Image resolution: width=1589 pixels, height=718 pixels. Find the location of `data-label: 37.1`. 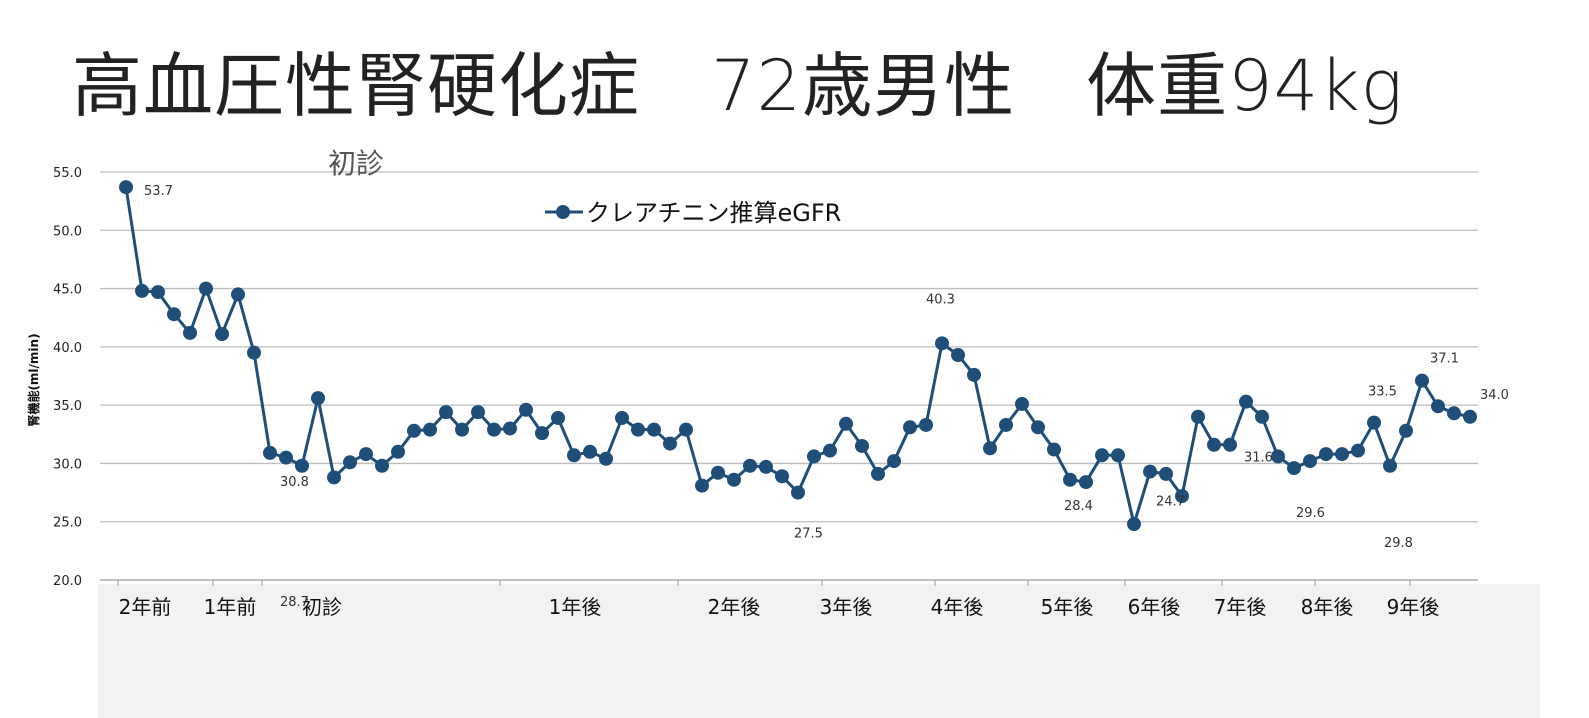

data-label: 37.1 is located at coordinates (1444, 358).